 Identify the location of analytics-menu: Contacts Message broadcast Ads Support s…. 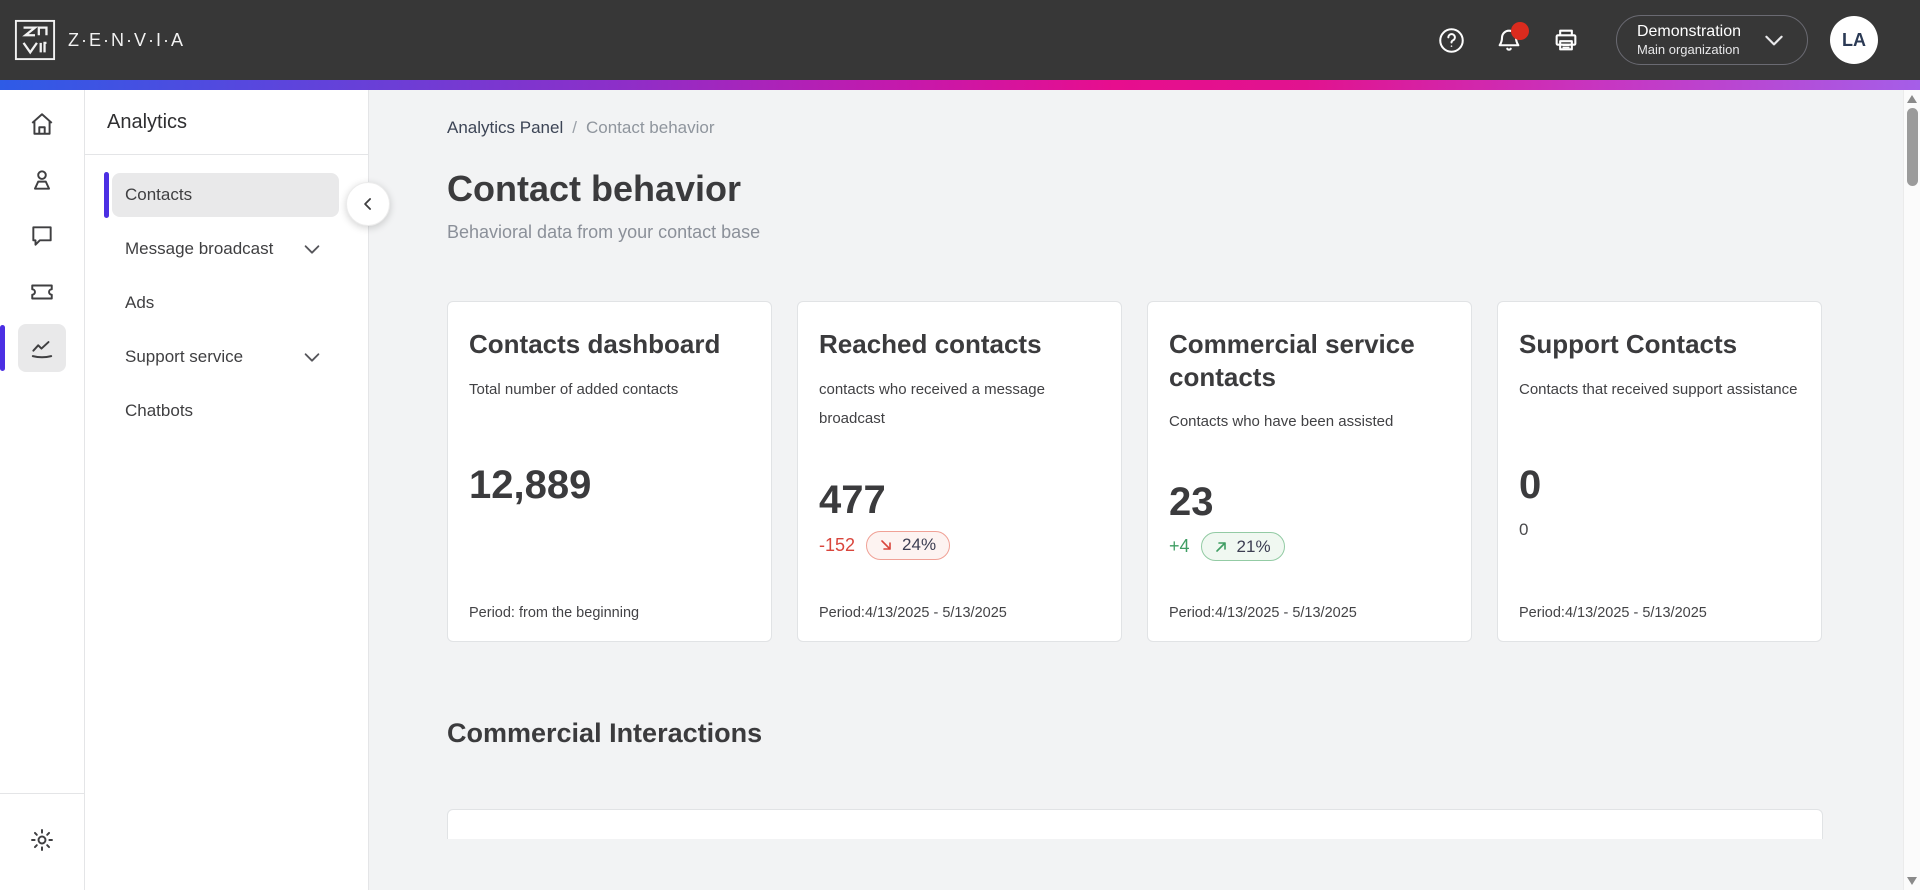
(226, 294).